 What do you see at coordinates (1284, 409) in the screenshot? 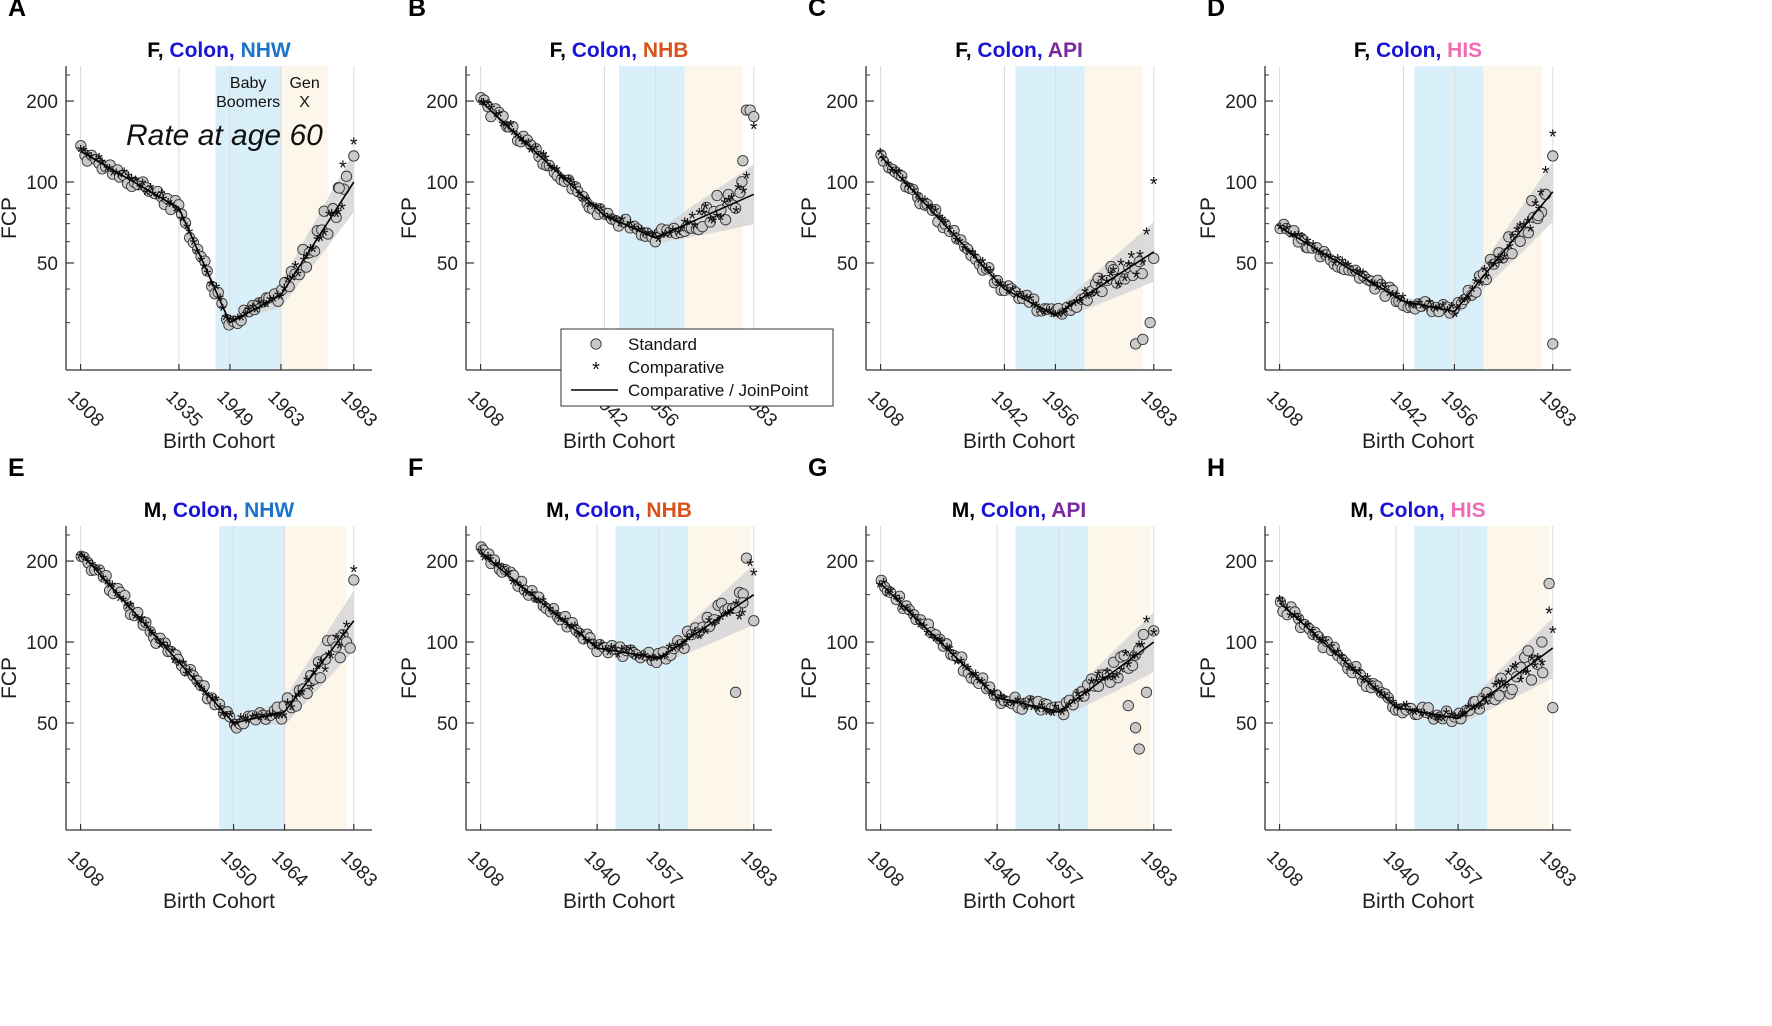
I see `x-tick-label: 1908` at bounding box center [1284, 409].